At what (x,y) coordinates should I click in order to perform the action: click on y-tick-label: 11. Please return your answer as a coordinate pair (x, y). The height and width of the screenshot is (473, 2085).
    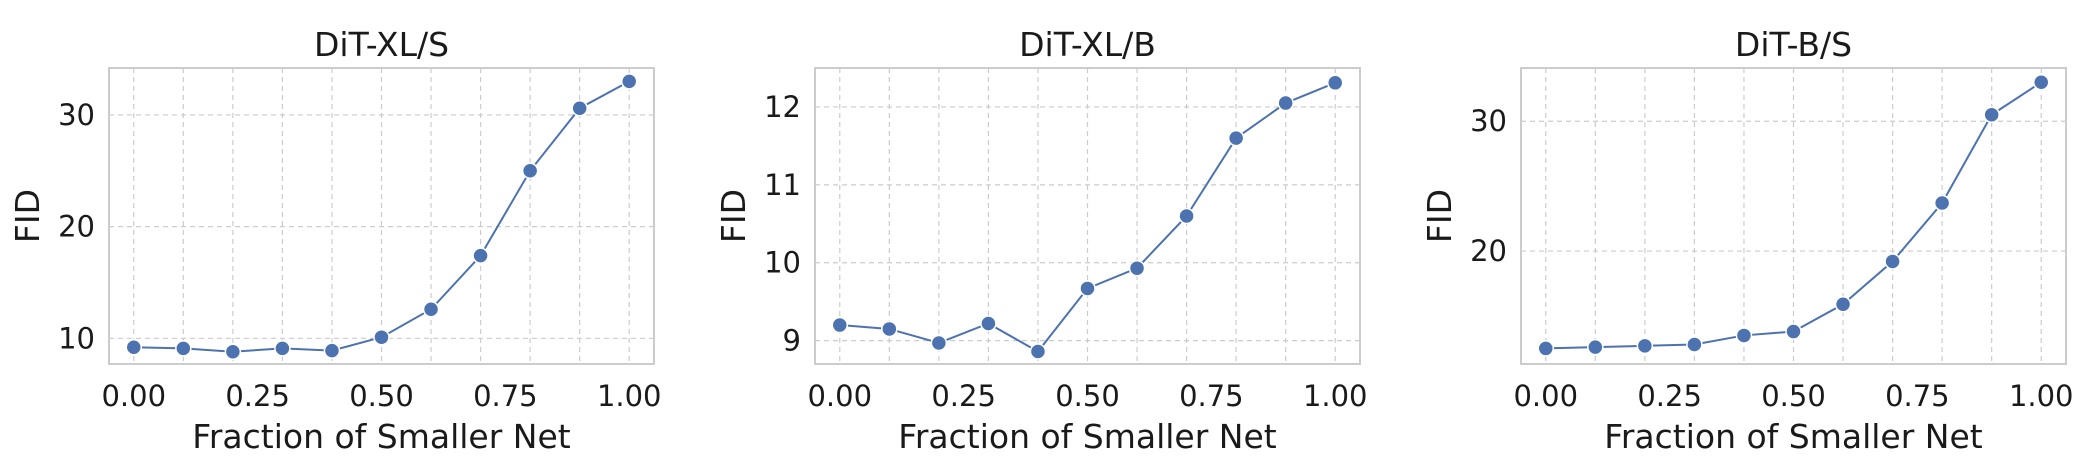
    Looking at the image, I should click on (782, 185).